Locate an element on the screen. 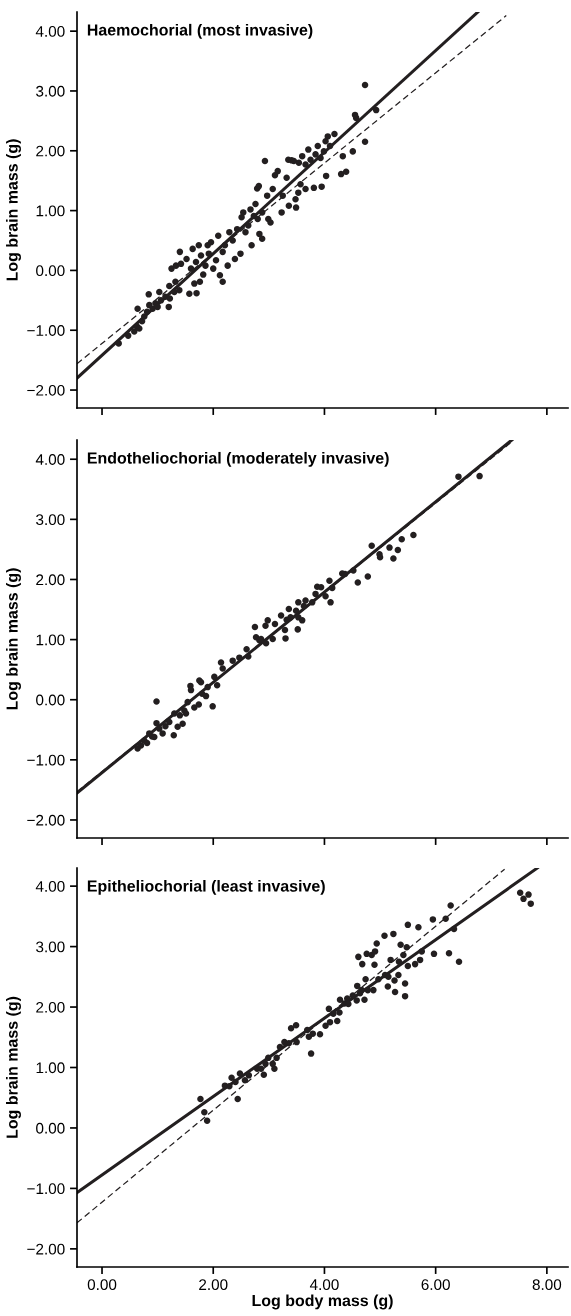  x-tick-label: 2.00 is located at coordinates (213, 1285).